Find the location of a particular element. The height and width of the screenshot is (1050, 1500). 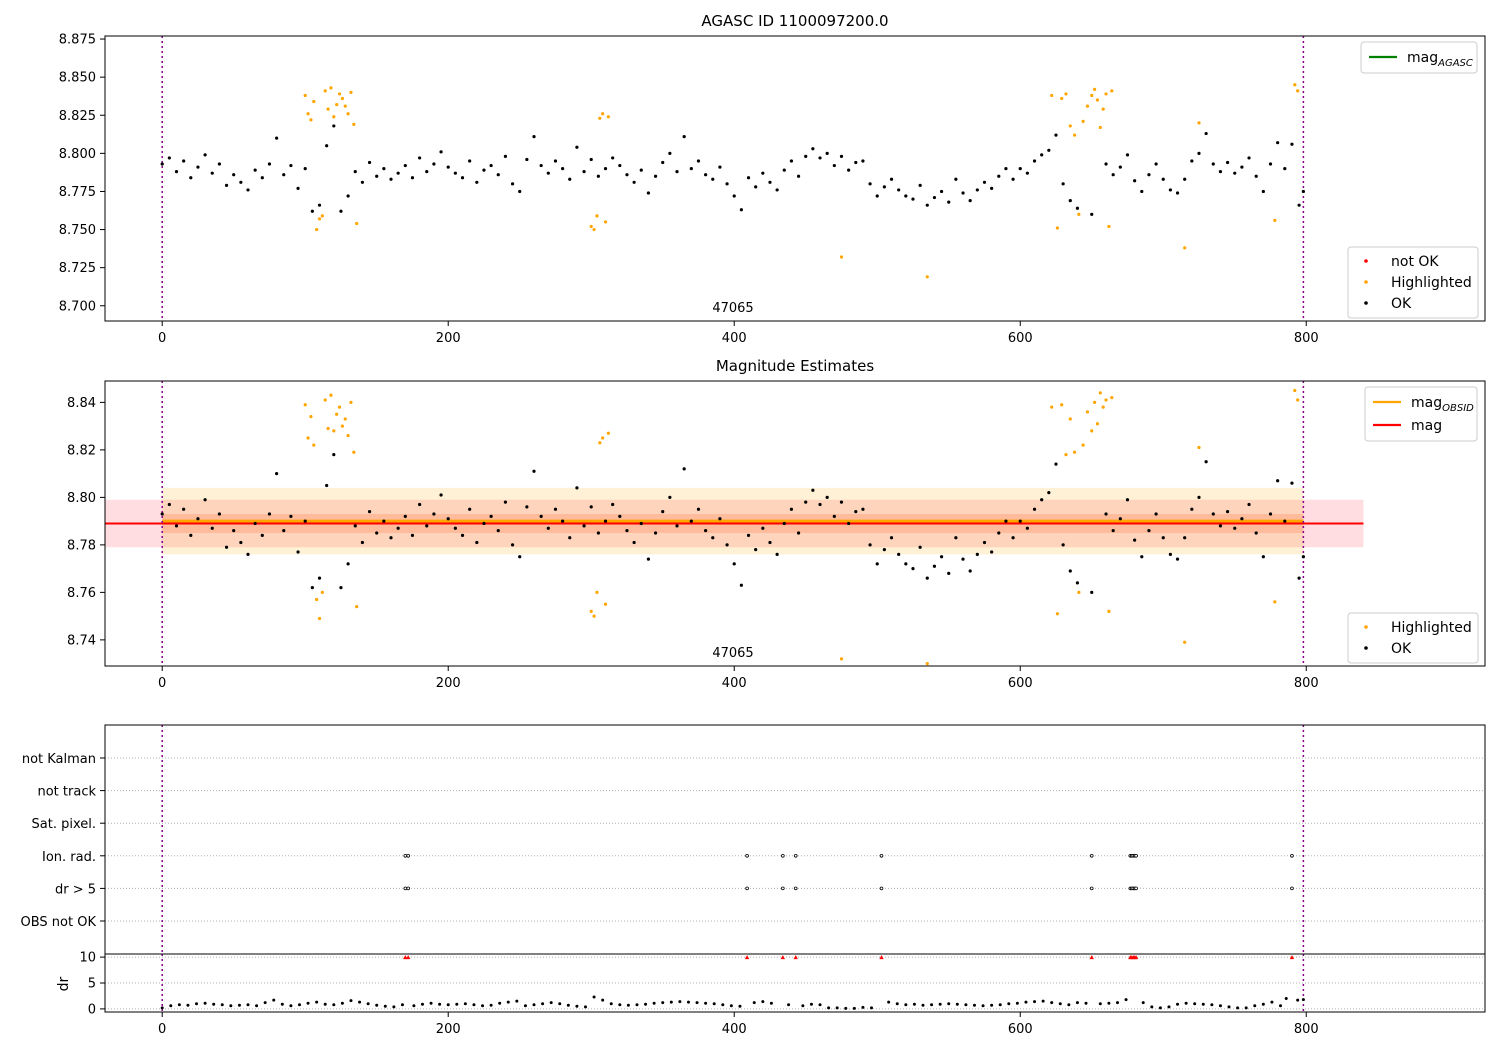

agasc-legend-markers-marker is located at coordinates (1366, 261).